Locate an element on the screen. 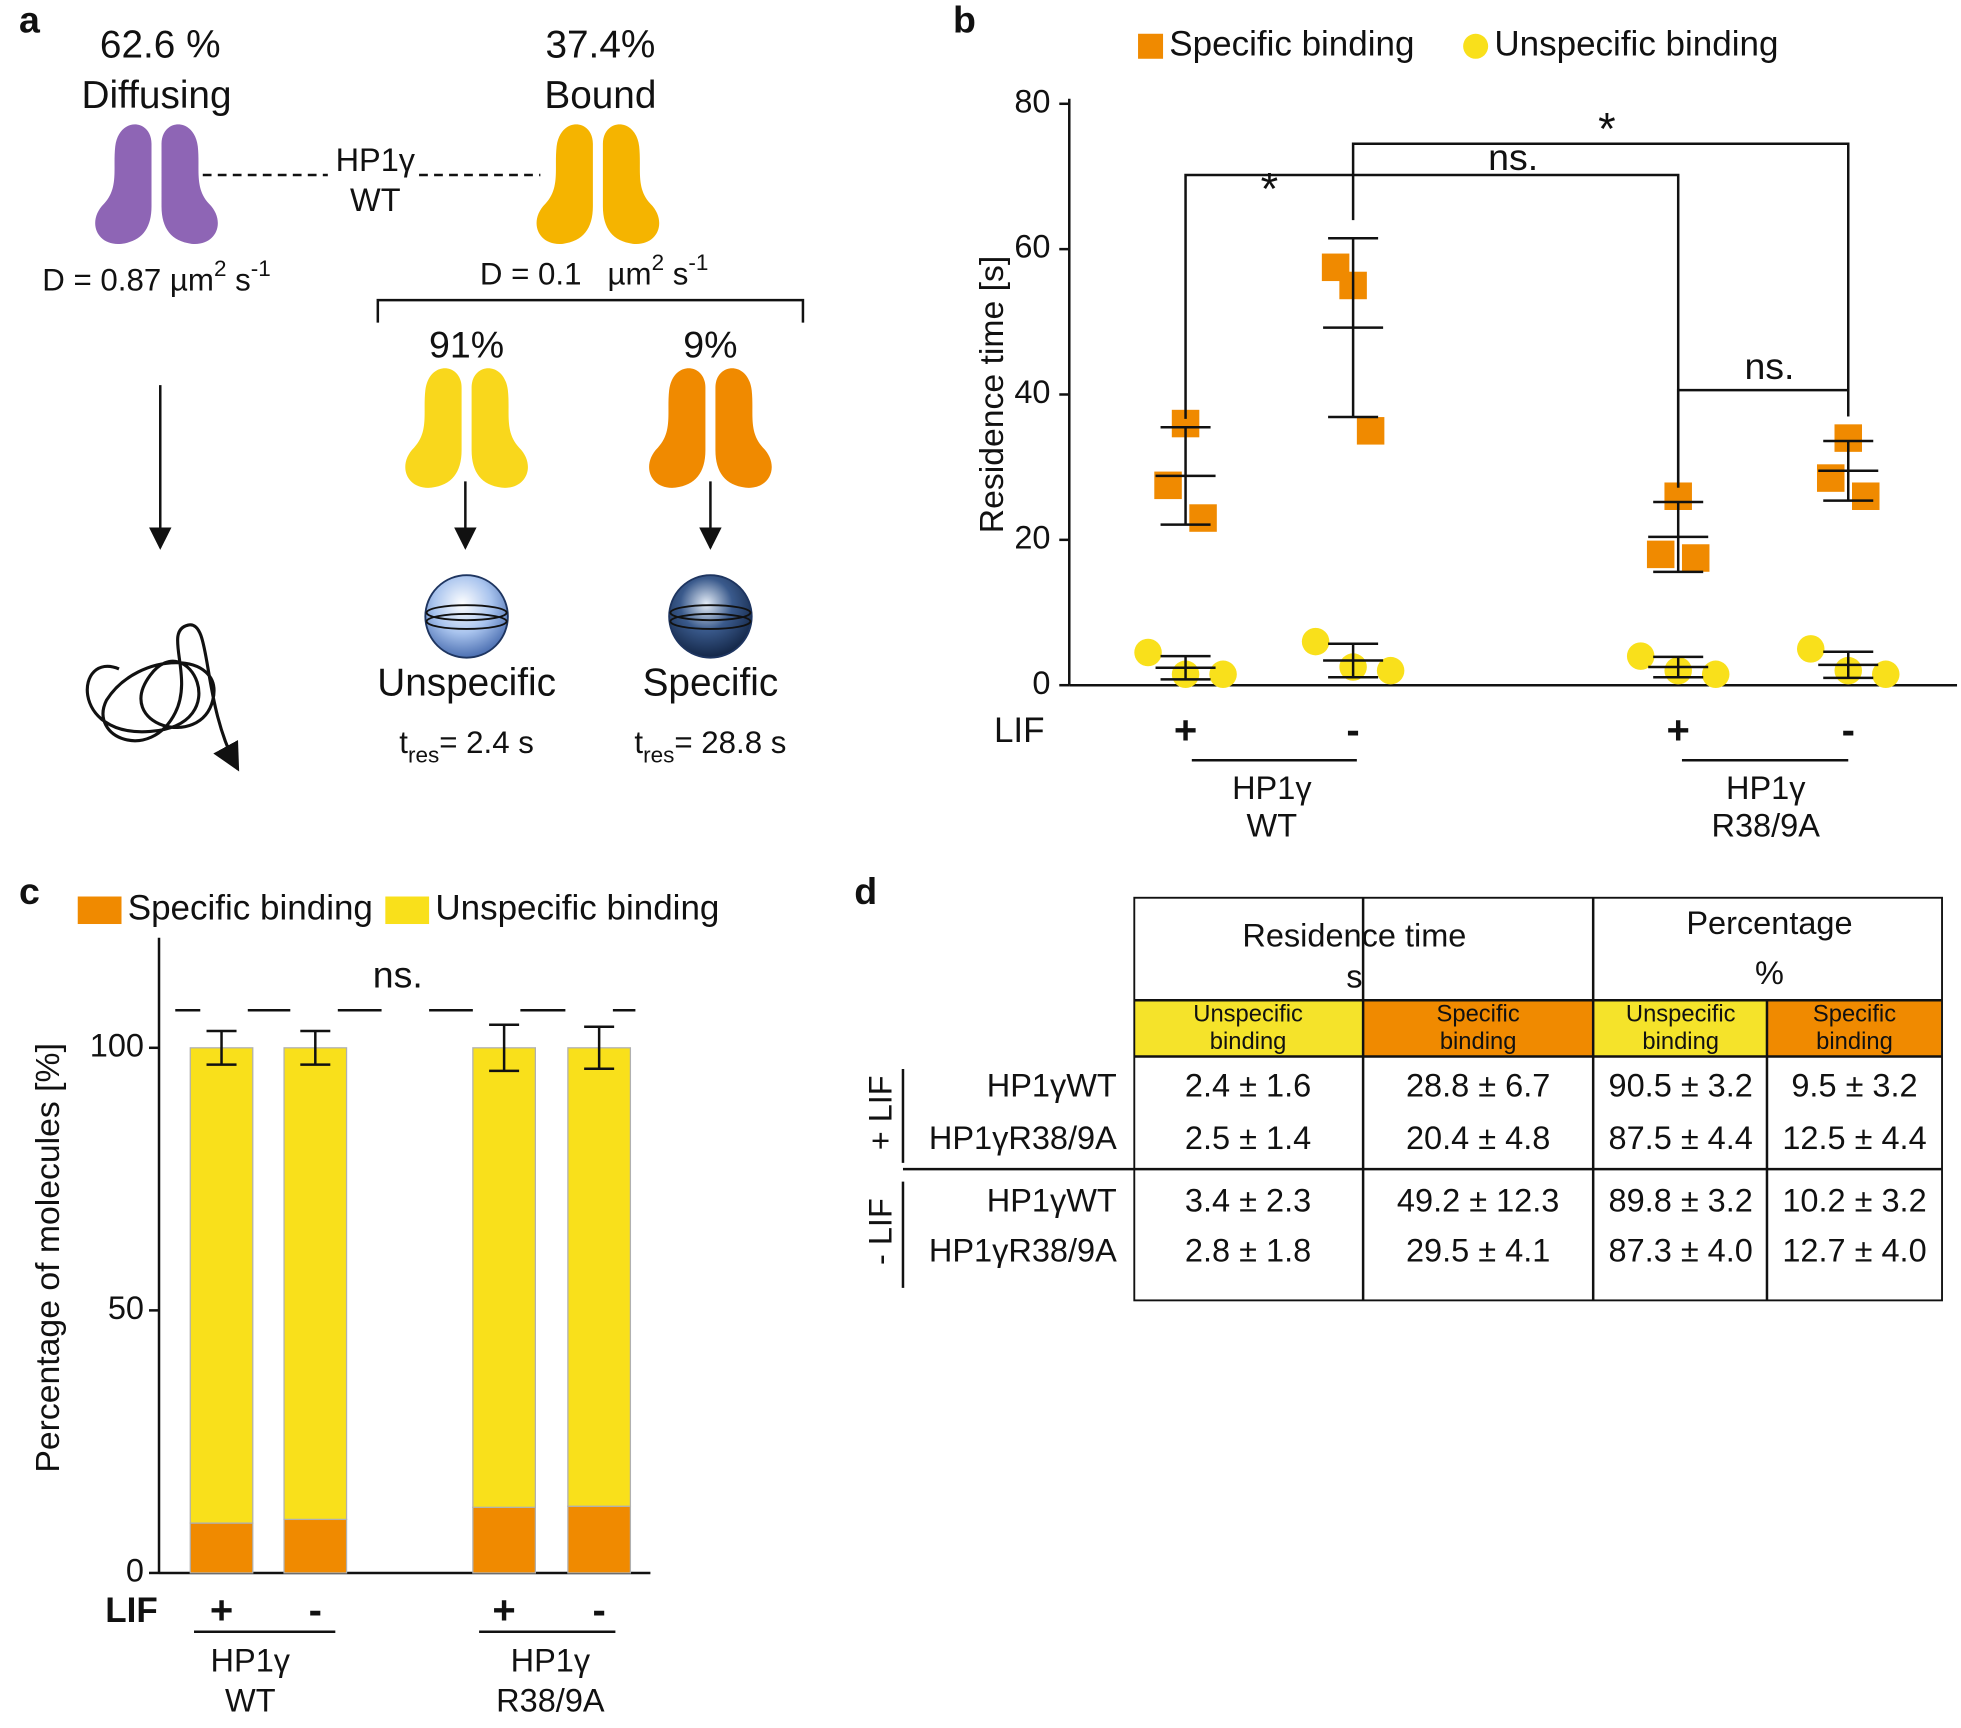 Image resolution: width=1961 pixels, height=1728 pixels. diffusion-coefficient: D = 0.87 µm2 s-1 is located at coordinates (156, 277).